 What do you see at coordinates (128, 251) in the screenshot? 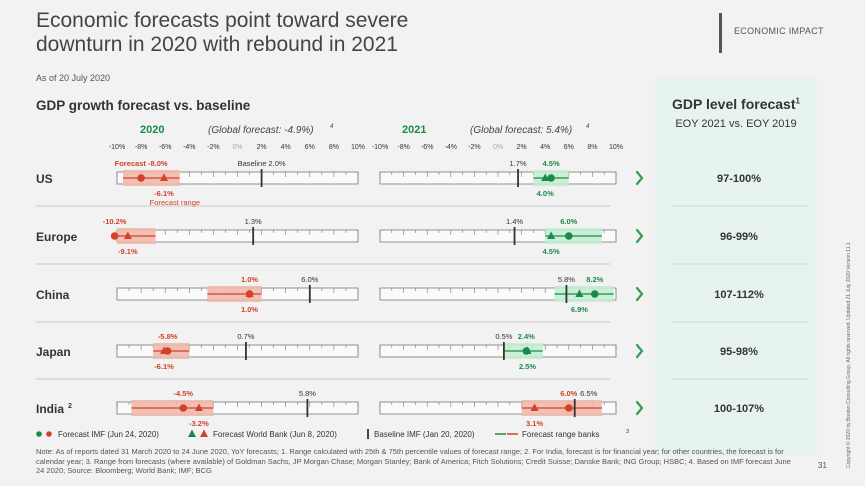
I see `world-bank-forecast-label: -9.1%` at bounding box center [128, 251].